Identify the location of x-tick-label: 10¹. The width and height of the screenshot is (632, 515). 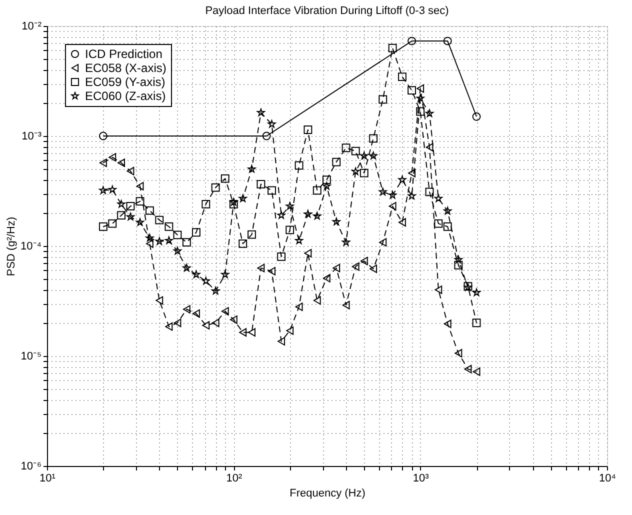
(48, 478).